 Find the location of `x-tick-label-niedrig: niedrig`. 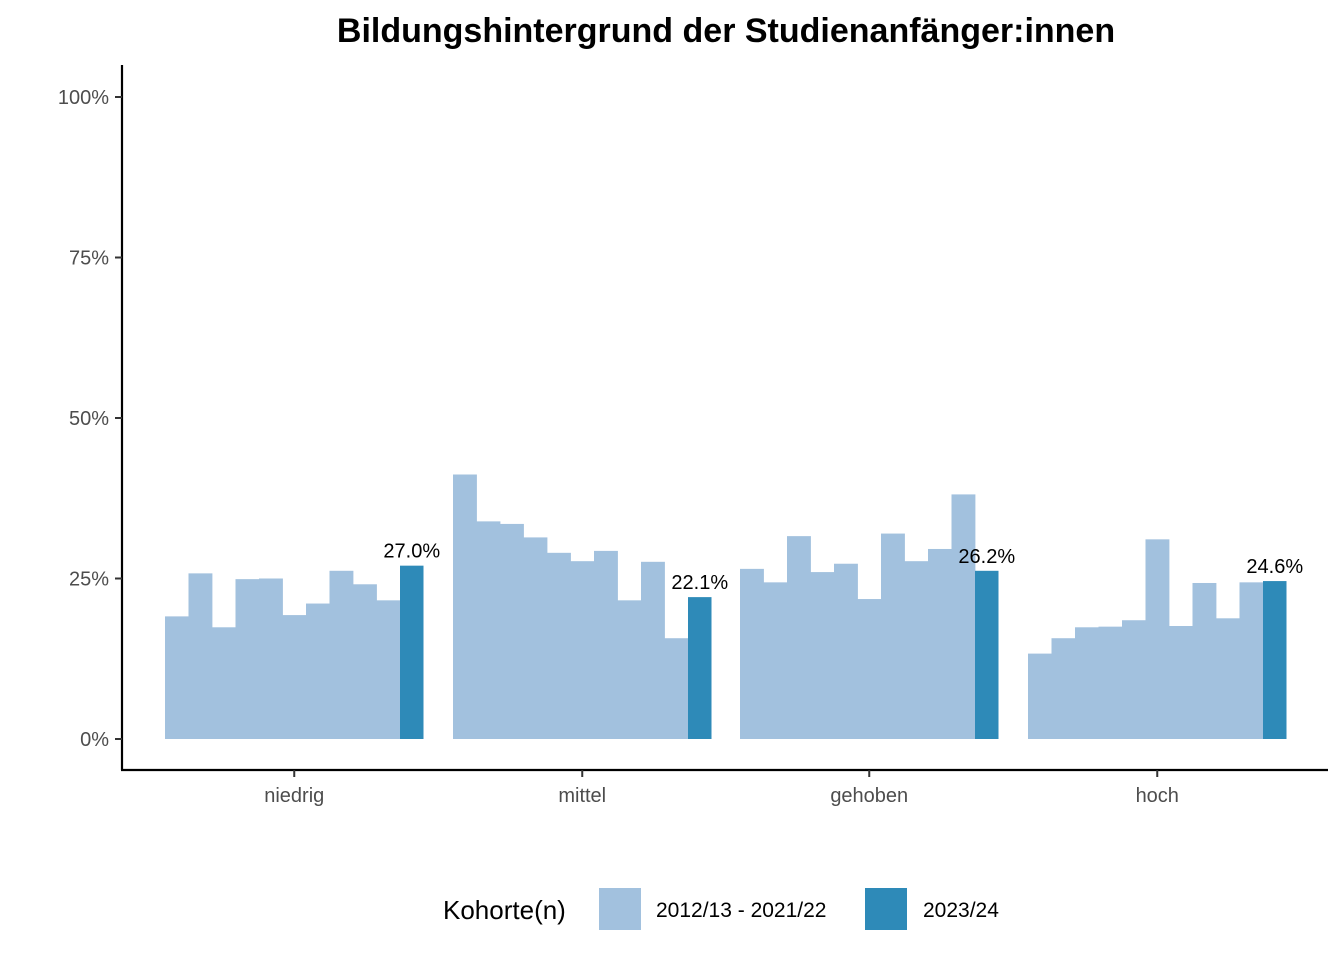

x-tick-label-niedrig: niedrig is located at coordinates (294, 796).